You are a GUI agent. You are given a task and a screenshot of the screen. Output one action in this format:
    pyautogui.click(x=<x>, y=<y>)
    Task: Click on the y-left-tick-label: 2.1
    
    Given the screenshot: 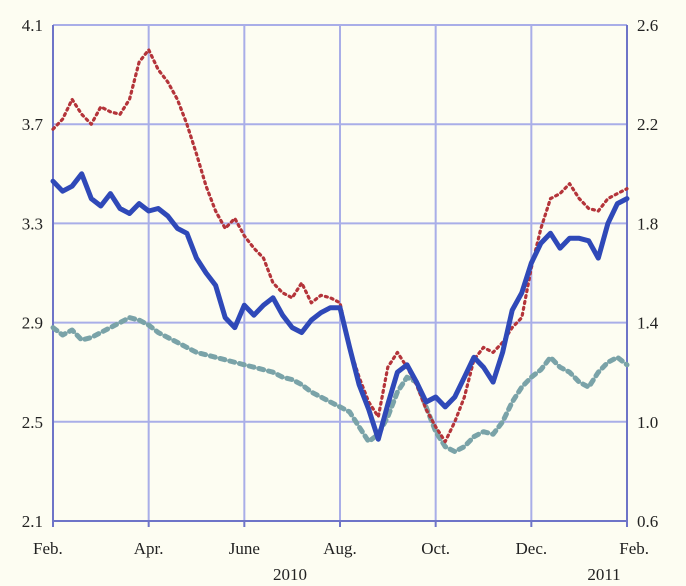 What is the action you would take?
    pyautogui.click(x=32, y=521)
    